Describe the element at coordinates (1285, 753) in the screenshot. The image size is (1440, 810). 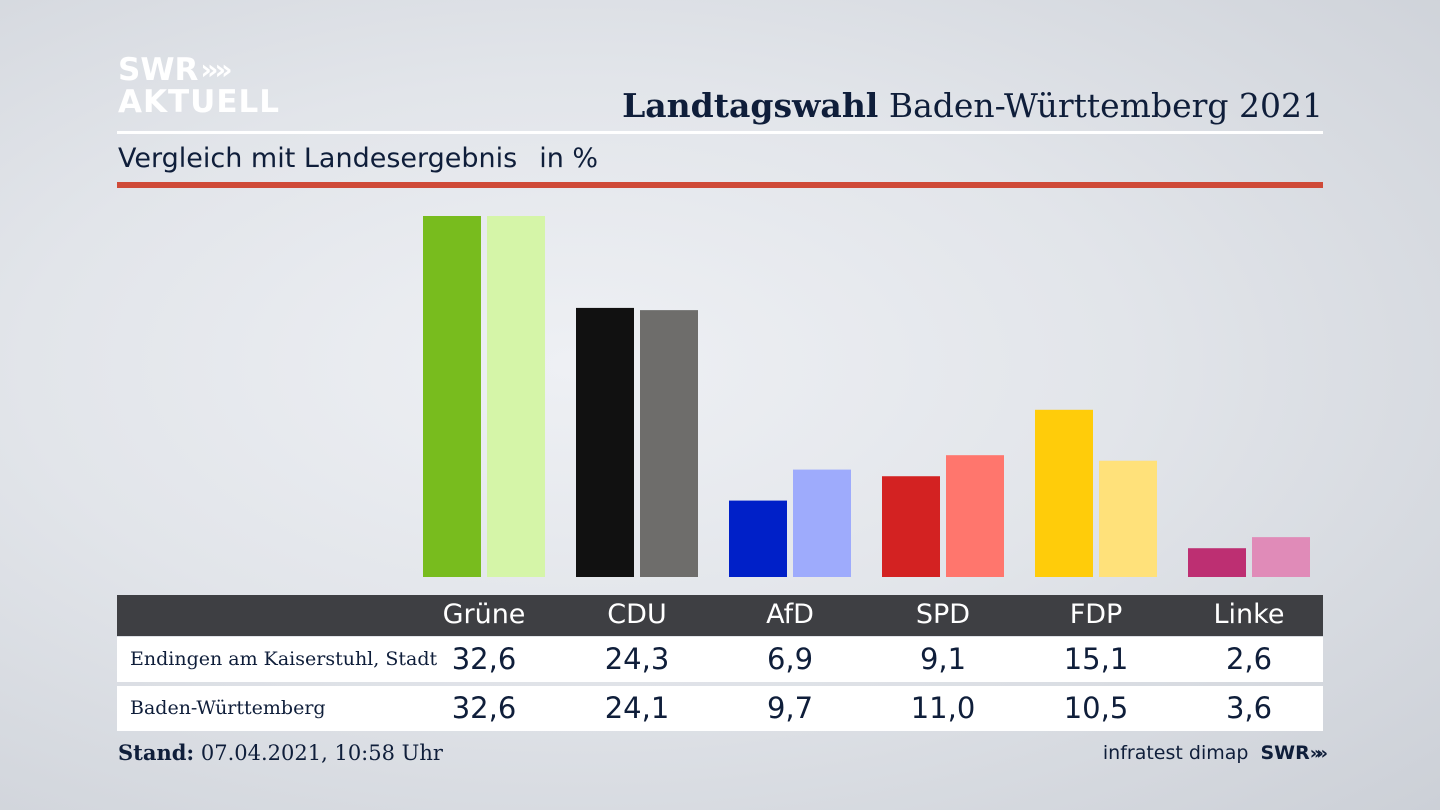
I see `source-swr-logo: SWR` at that location.